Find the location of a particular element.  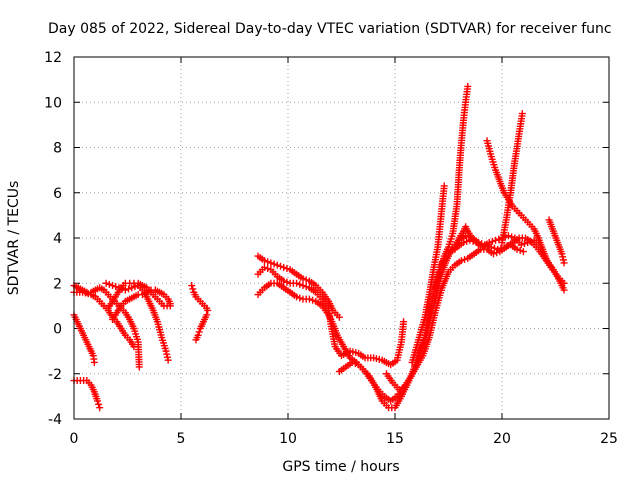

series-c8 is located at coordinates (468, 238).